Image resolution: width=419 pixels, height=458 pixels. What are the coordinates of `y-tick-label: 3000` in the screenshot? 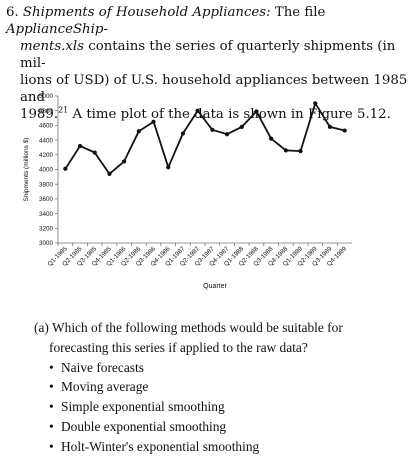 It's located at (46, 243).